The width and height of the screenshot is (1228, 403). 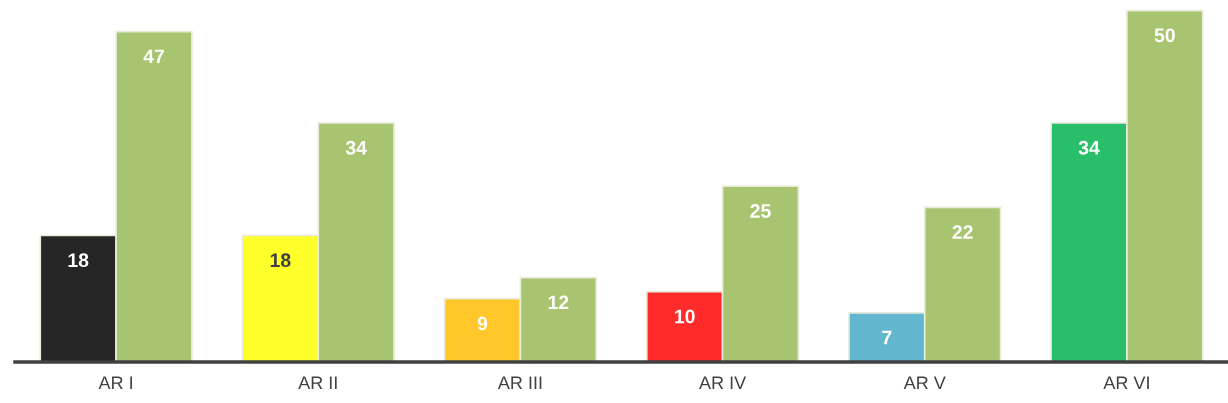 I want to click on data-label: 7, so click(x=887, y=337).